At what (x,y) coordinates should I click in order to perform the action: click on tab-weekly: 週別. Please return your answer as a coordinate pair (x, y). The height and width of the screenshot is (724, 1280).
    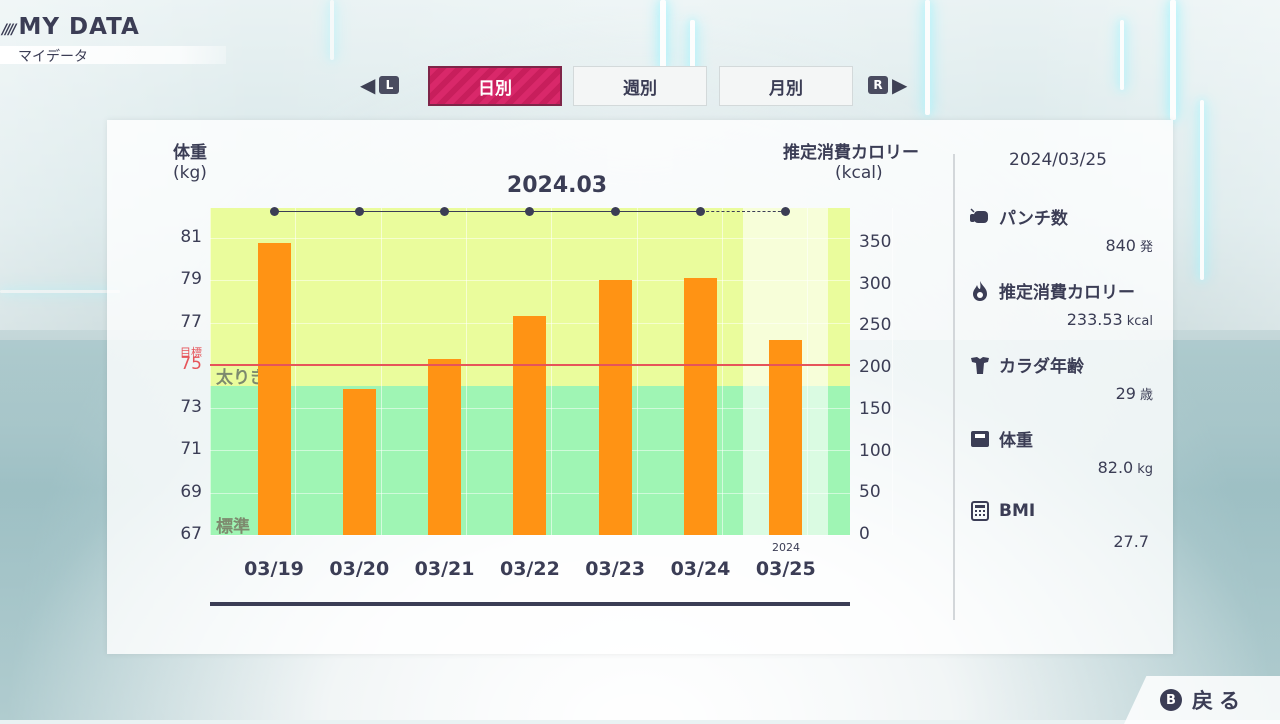
    Looking at the image, I should click on (640, 86).